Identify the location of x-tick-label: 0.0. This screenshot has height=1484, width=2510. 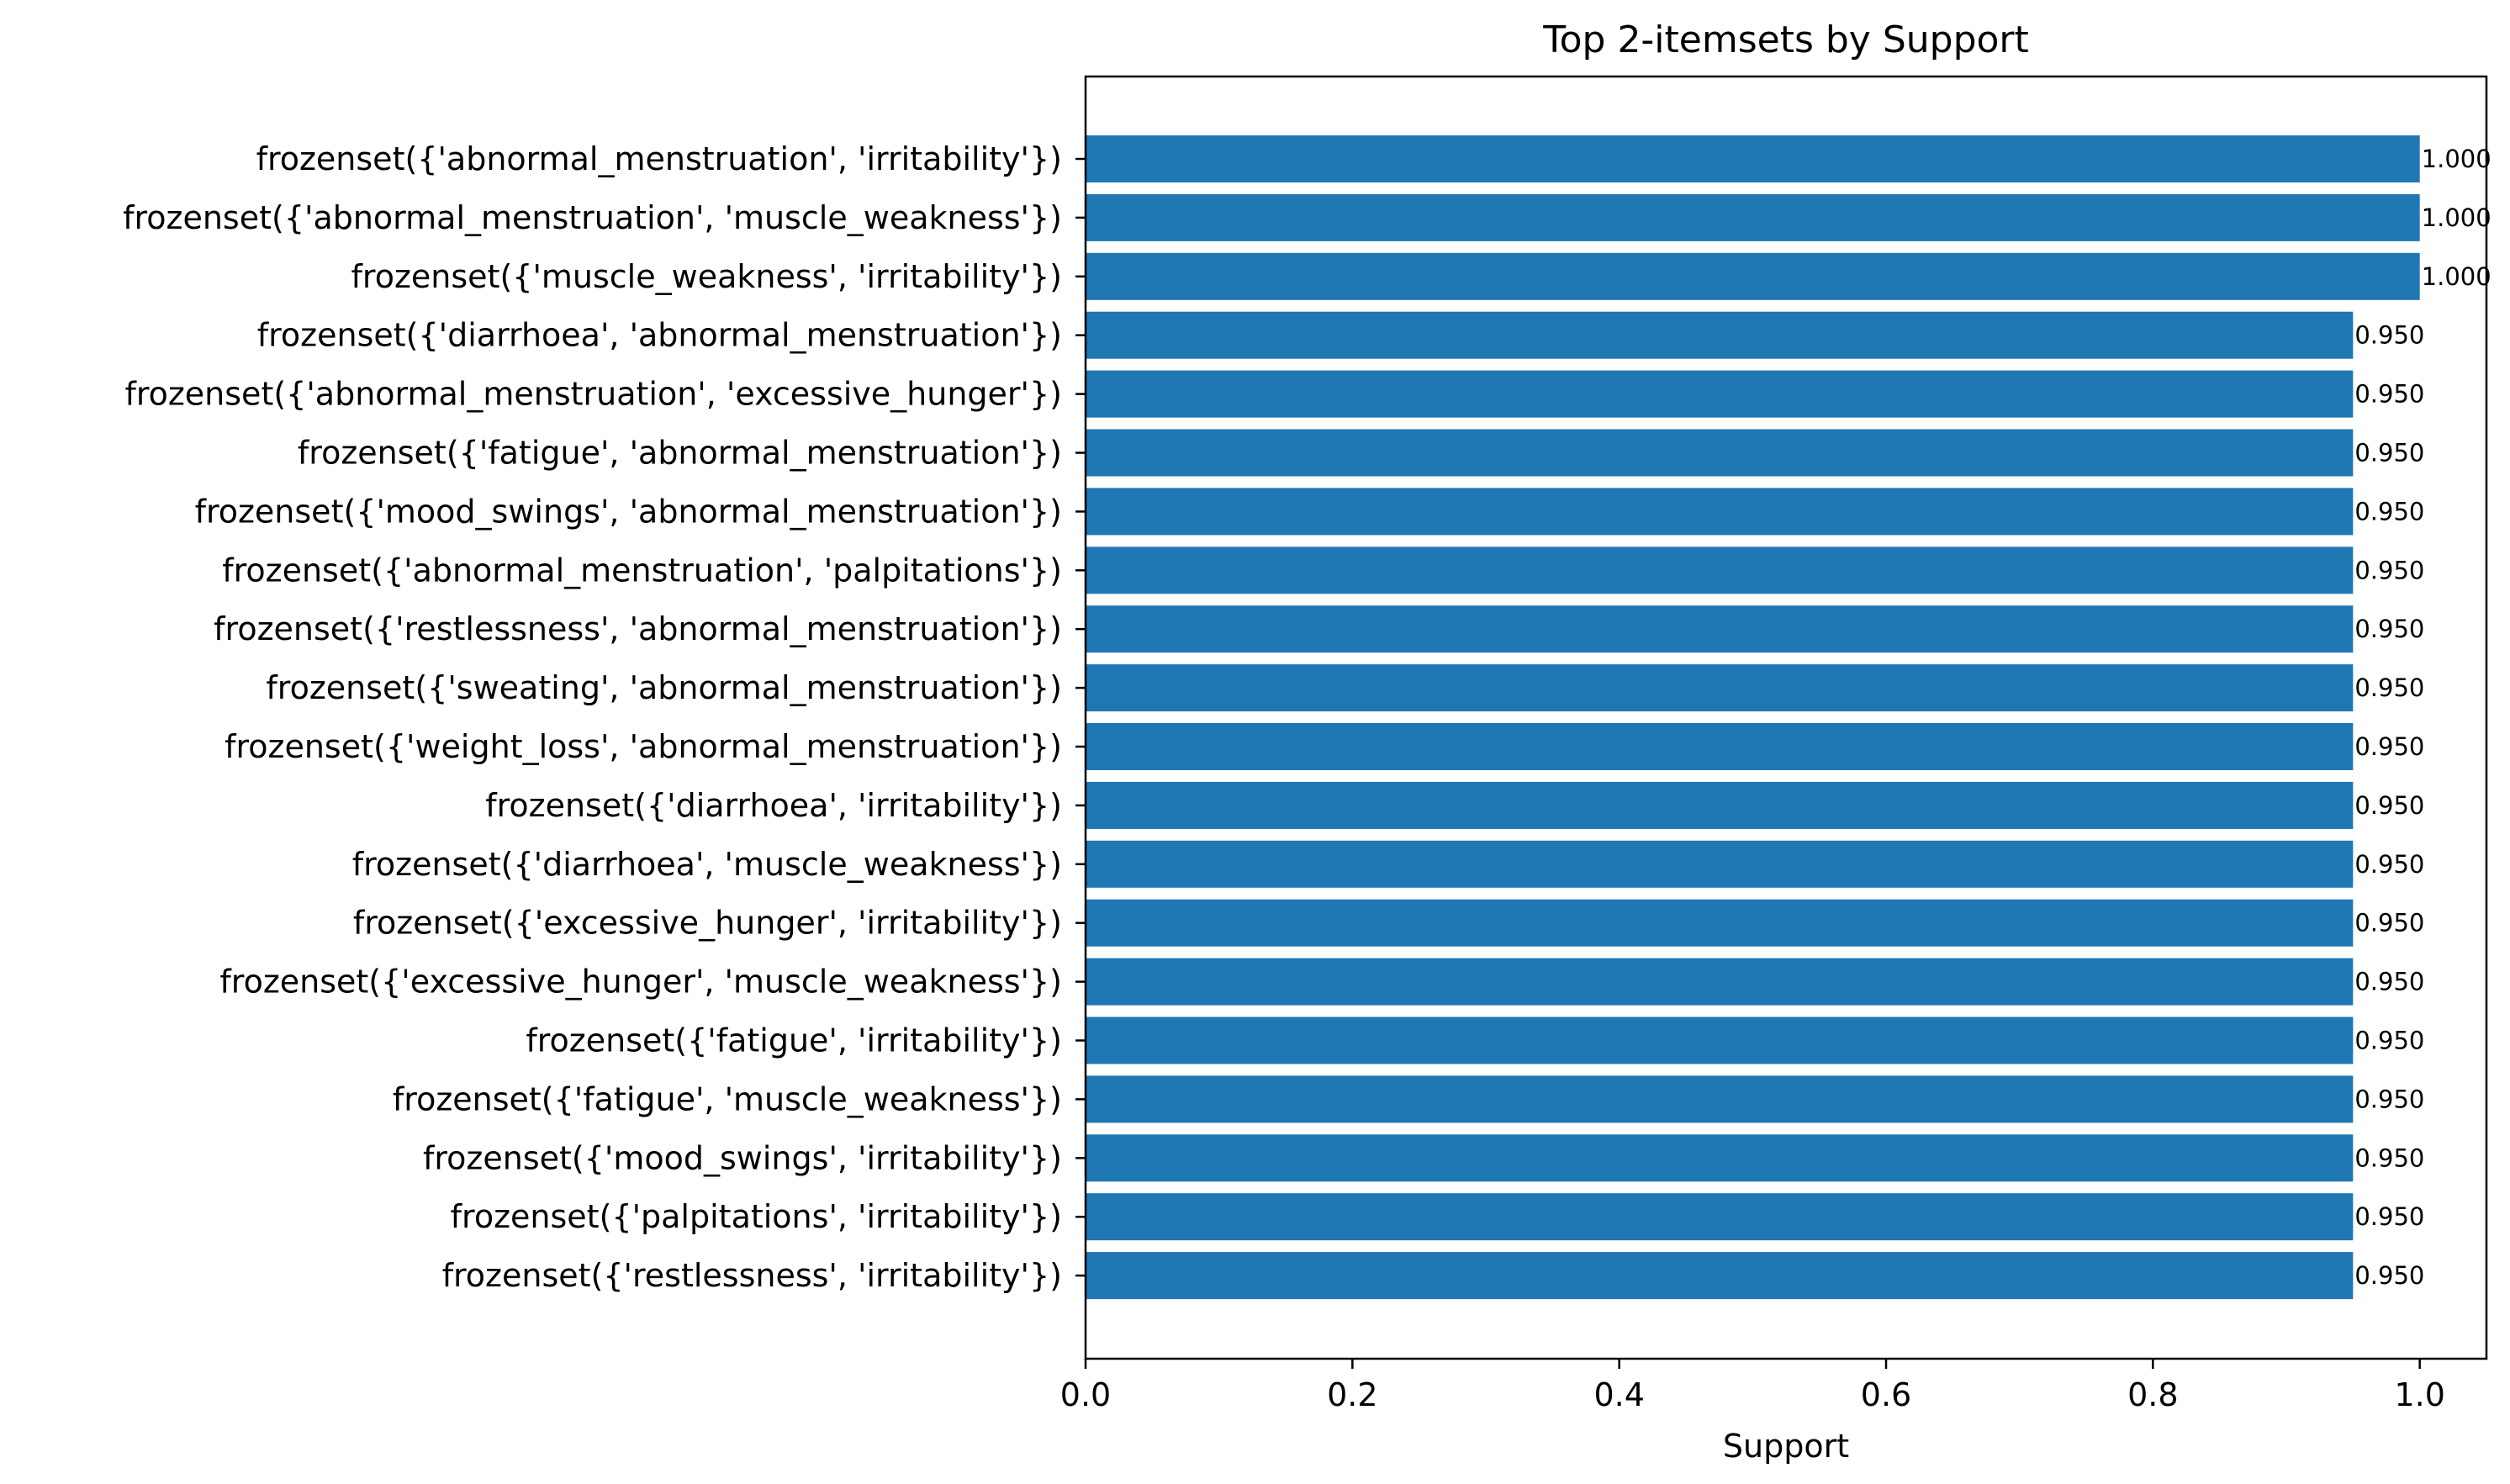
(1086, 1394).